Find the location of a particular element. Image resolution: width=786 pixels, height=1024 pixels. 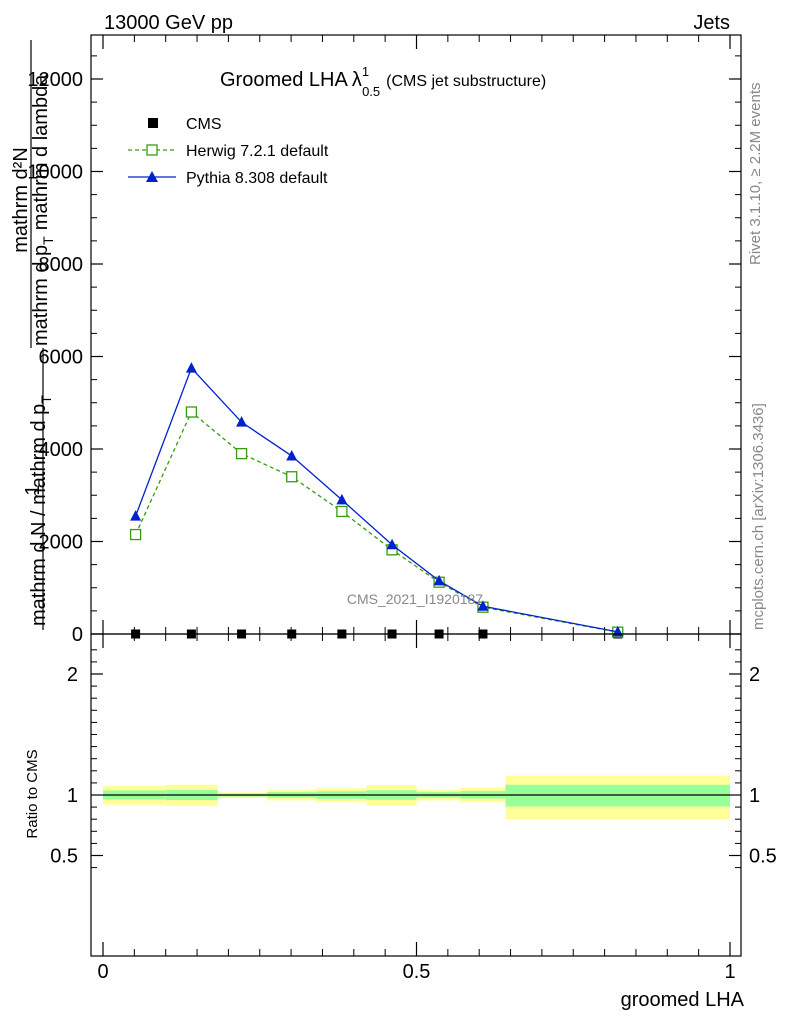

rivet-label: Rivet 3.1.10, ≥ 2.2M events is located at coordinates (755, 174).